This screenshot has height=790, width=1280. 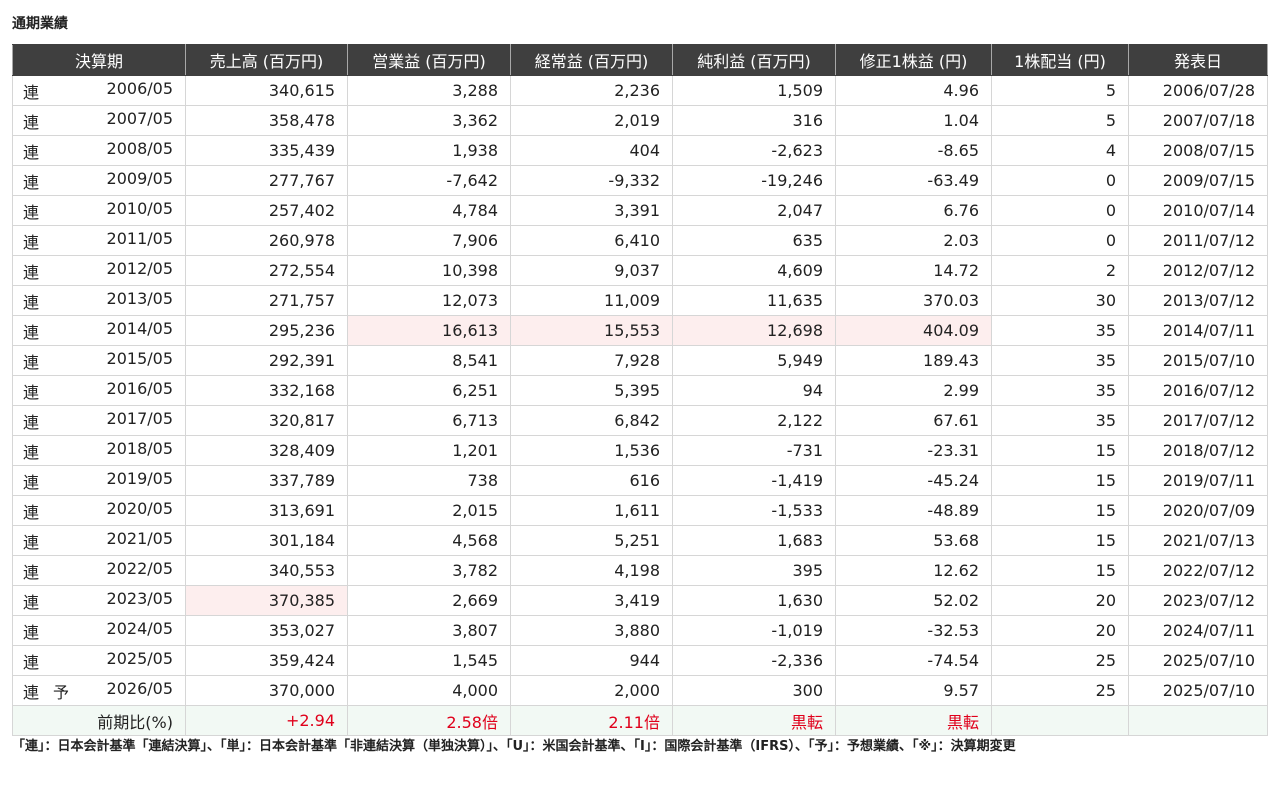 What do you see at coordinates (139, 568) in the screenshot?
I see `period-label: 2022/05` at bounding box center [139, 568].